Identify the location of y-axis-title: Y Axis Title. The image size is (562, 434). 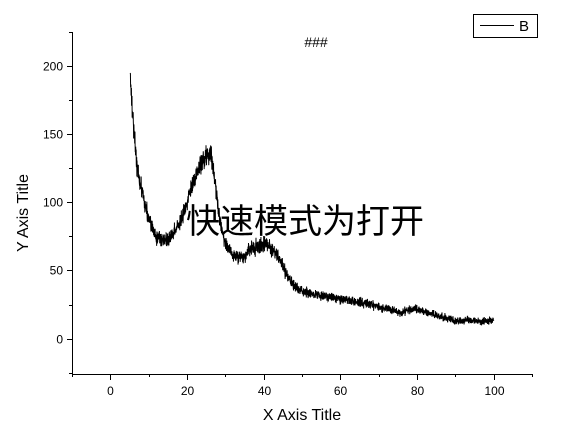
(23, 213).